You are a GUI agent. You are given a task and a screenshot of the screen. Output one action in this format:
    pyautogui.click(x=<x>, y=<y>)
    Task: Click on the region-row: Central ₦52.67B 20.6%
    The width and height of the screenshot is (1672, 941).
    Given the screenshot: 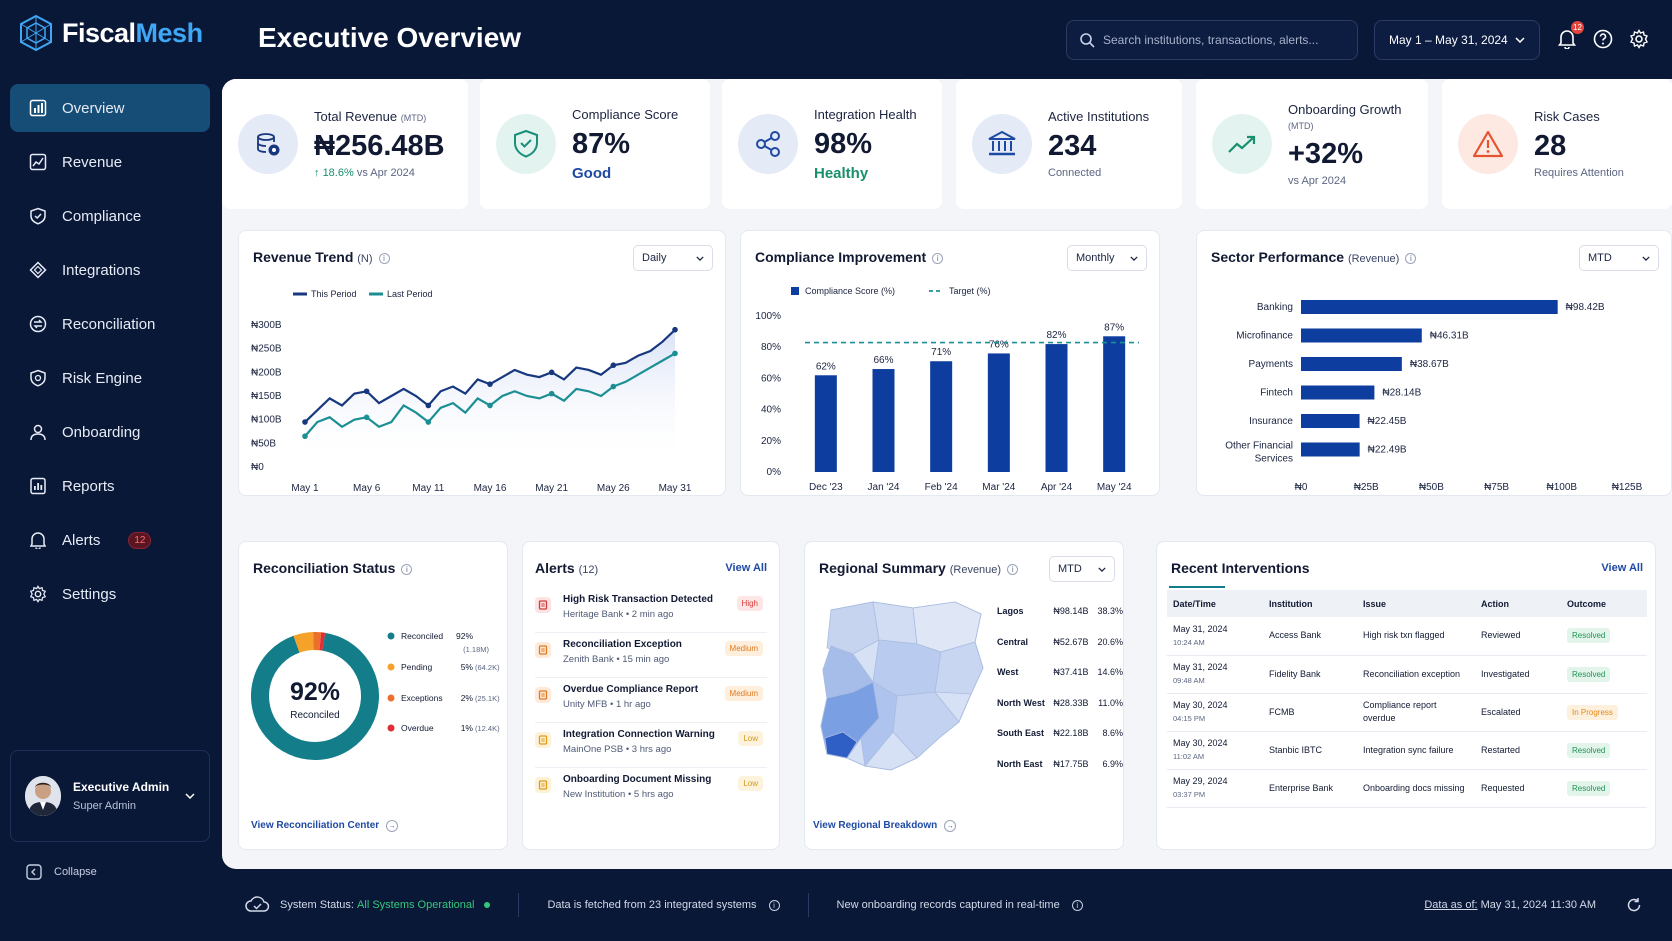 What is the action you would take?
    pyautogui.click(x=1060, y=642)
    